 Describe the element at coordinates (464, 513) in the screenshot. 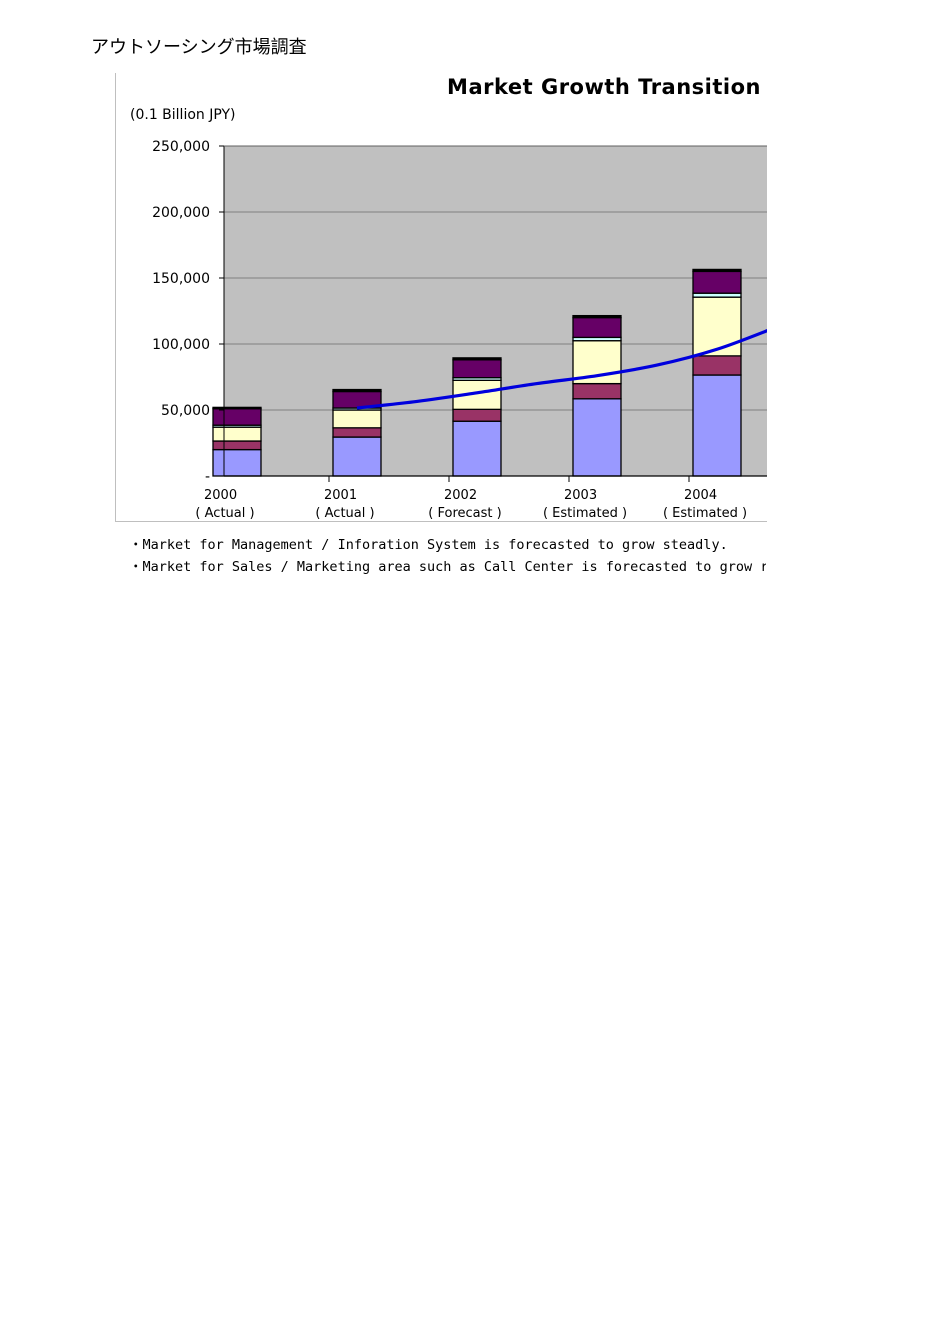

I see `x-tick-sublabel-2002: ( Forecast )` at that location.